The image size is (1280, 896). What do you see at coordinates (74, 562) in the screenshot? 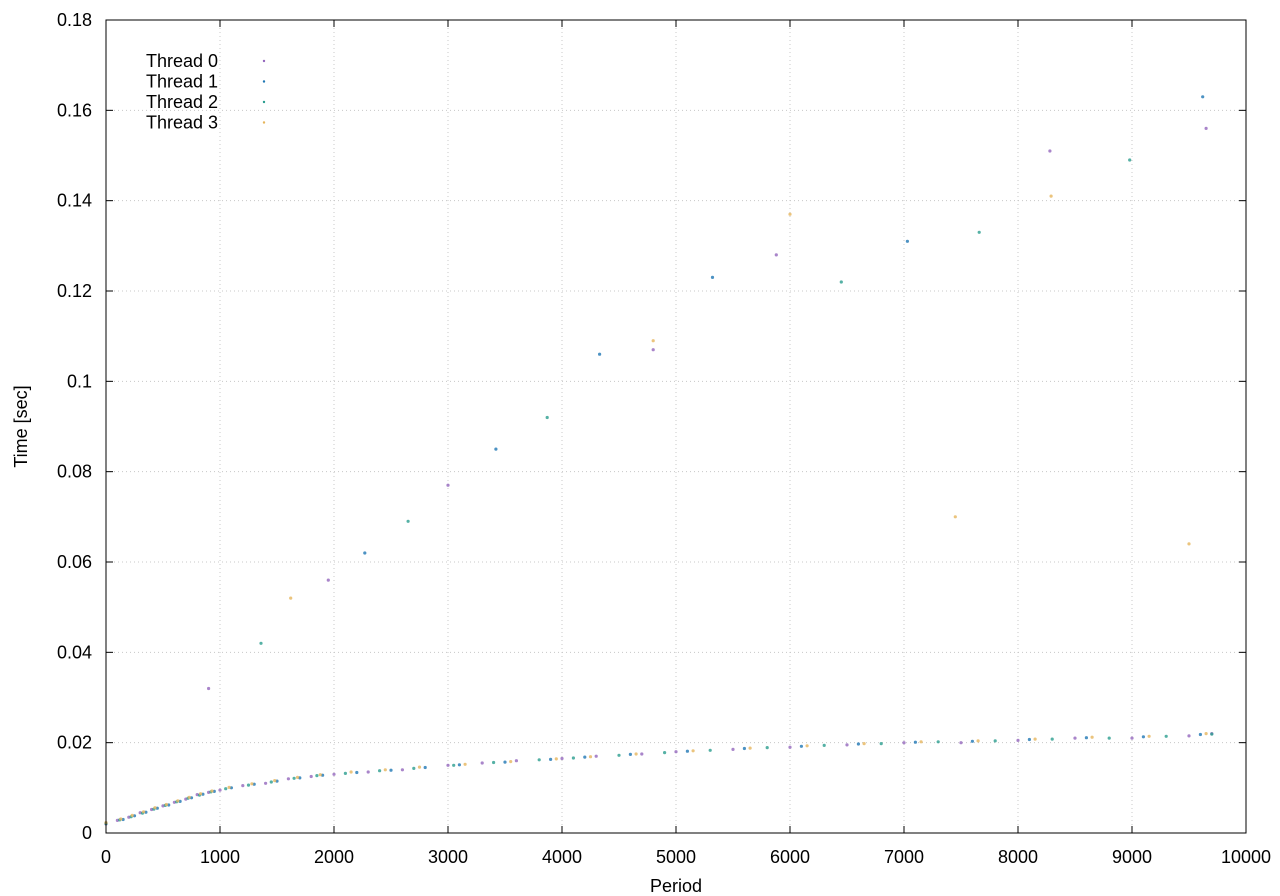
I see `y-tick-label: 0.06` at bounding box center [74, 562].